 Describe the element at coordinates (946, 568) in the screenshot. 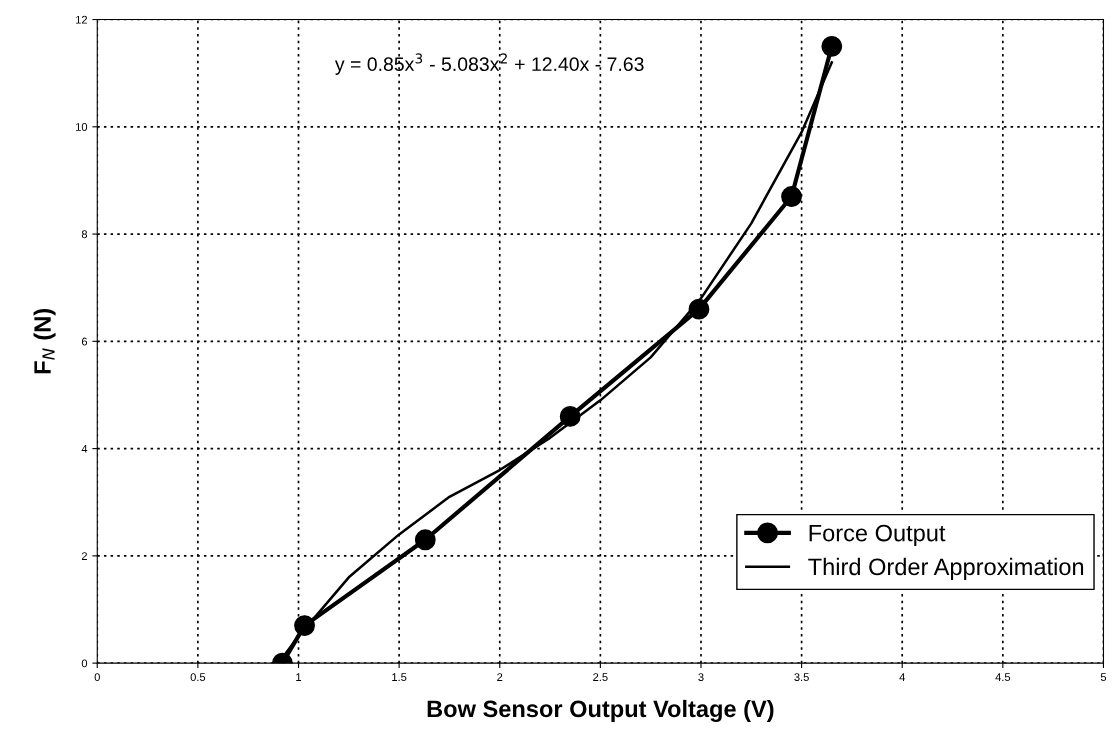

I see `legend-label: Third Order Approximation` at that location.